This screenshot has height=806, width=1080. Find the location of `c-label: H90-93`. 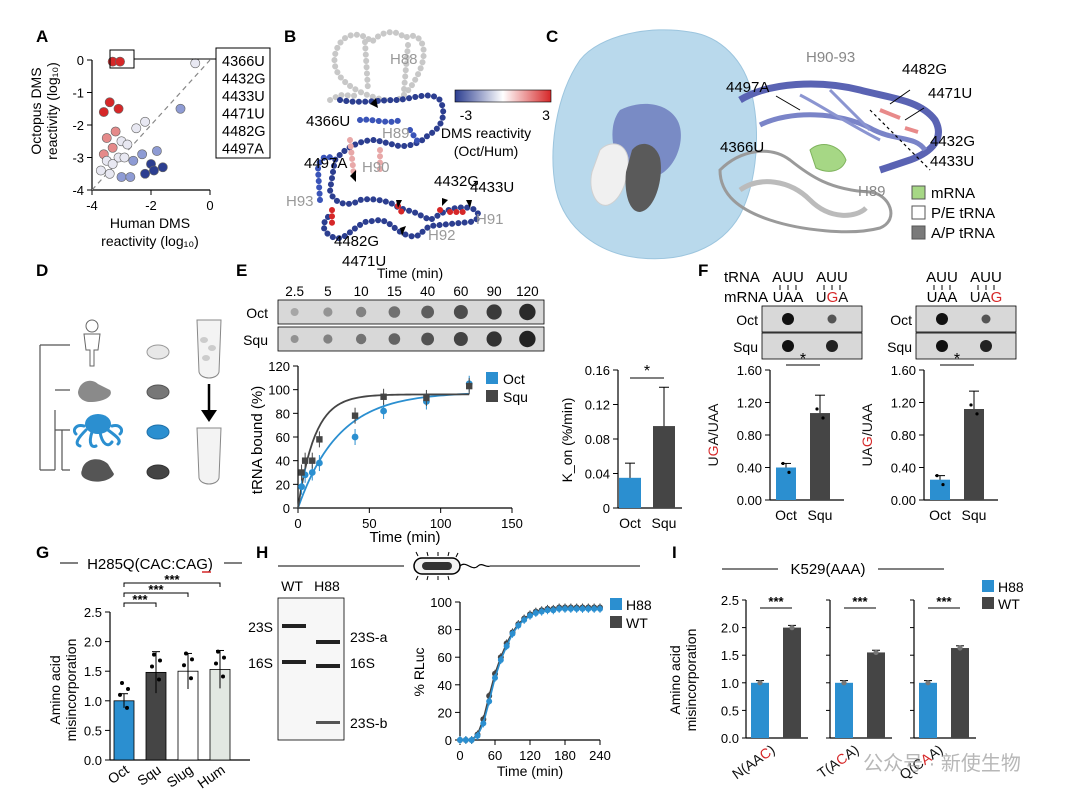

c-label: H90-93 is located at coordinates (830, 57).